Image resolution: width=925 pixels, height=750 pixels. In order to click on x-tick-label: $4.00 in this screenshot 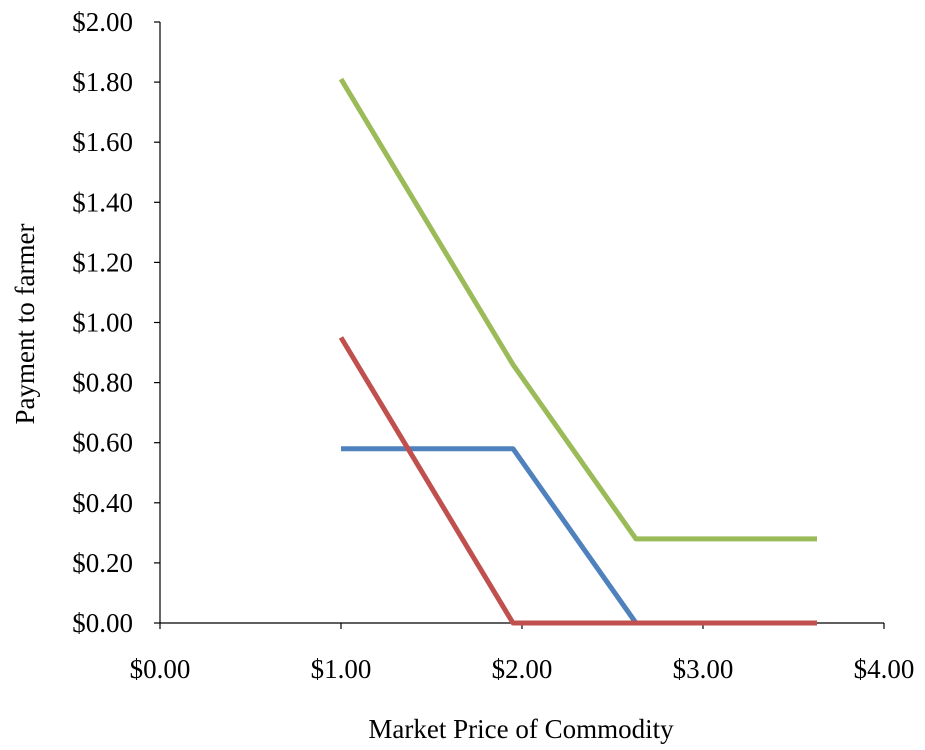, I will do `click(884, 669)`.